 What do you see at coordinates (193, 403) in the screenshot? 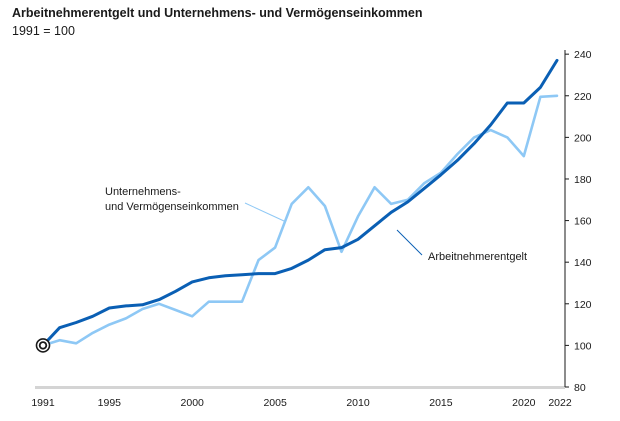
I see `x-tick-label: 2000` at bounding box center [193, 403].